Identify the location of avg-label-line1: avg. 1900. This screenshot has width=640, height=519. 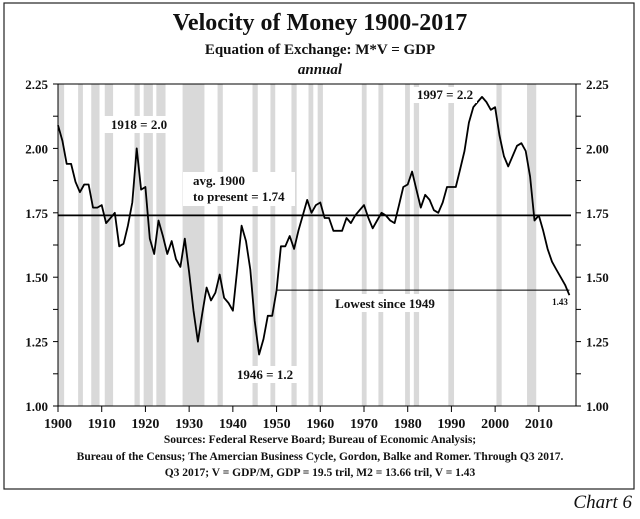
(219, 180).